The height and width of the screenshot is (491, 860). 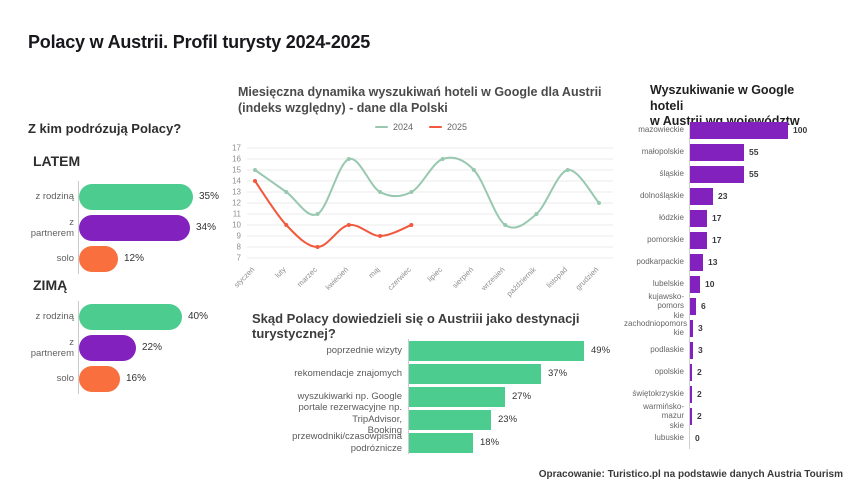 What do you see at coordinates (766, 218) in the screenshot?
I see `bar-track: 17` at bounding box center [766, 218].